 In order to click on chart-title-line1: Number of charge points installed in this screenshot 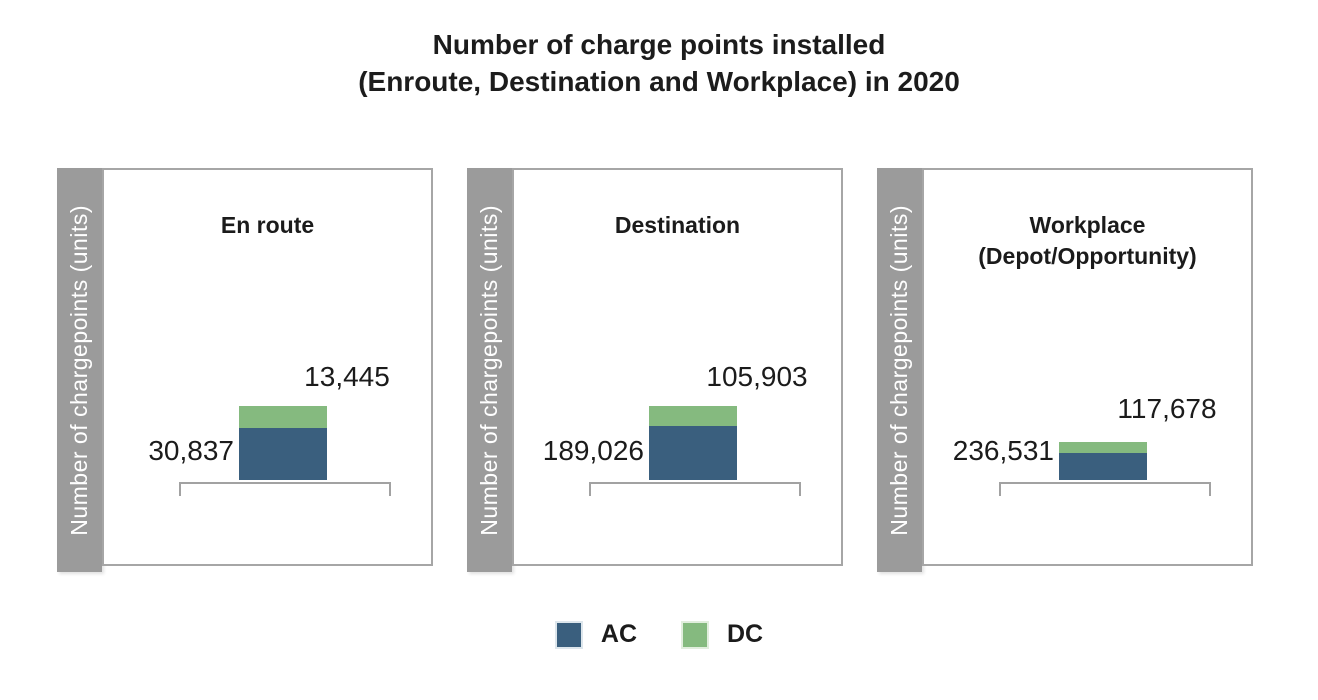, I will do `click(659, 44)`.